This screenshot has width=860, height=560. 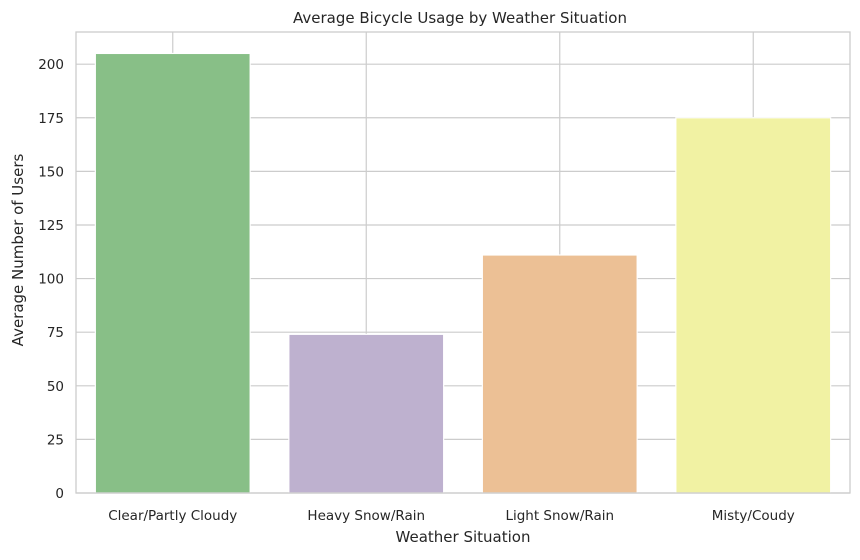 What do you see at coordinates (51, 119) in the screenshot?
I see `y-tick-label: 175` at bounding box center [51, 119].